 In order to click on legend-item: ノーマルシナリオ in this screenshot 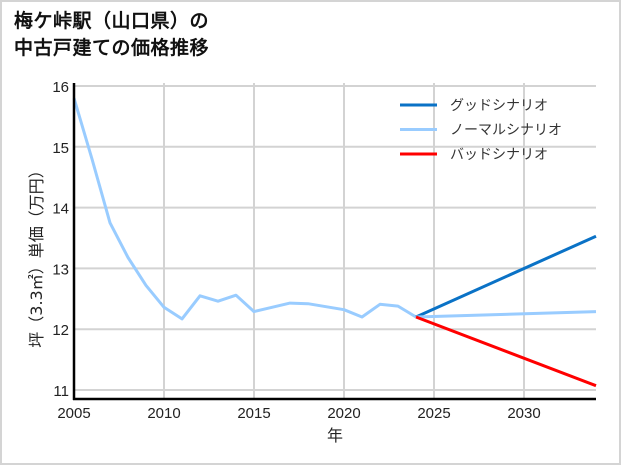, I will do `click(481, 131)`.